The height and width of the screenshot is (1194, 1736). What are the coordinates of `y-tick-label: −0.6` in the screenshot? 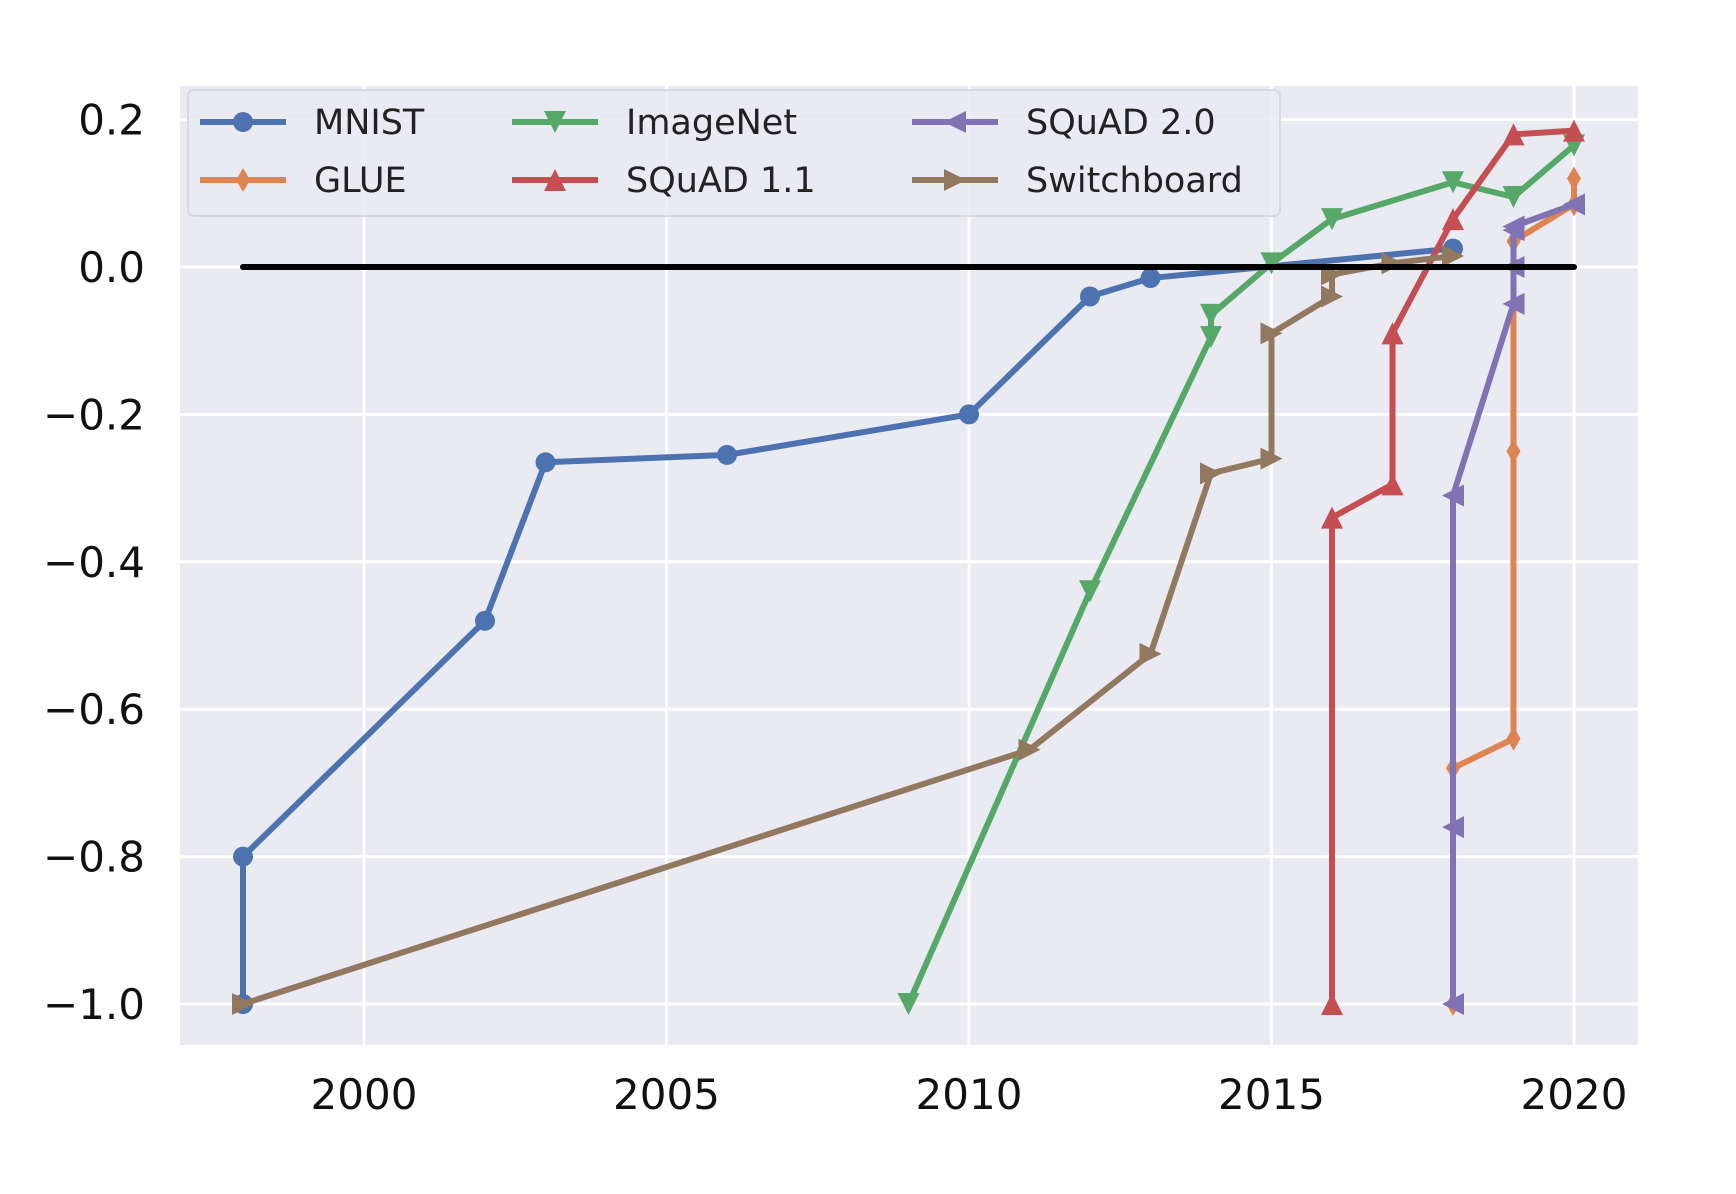 It's located at (94, 709).